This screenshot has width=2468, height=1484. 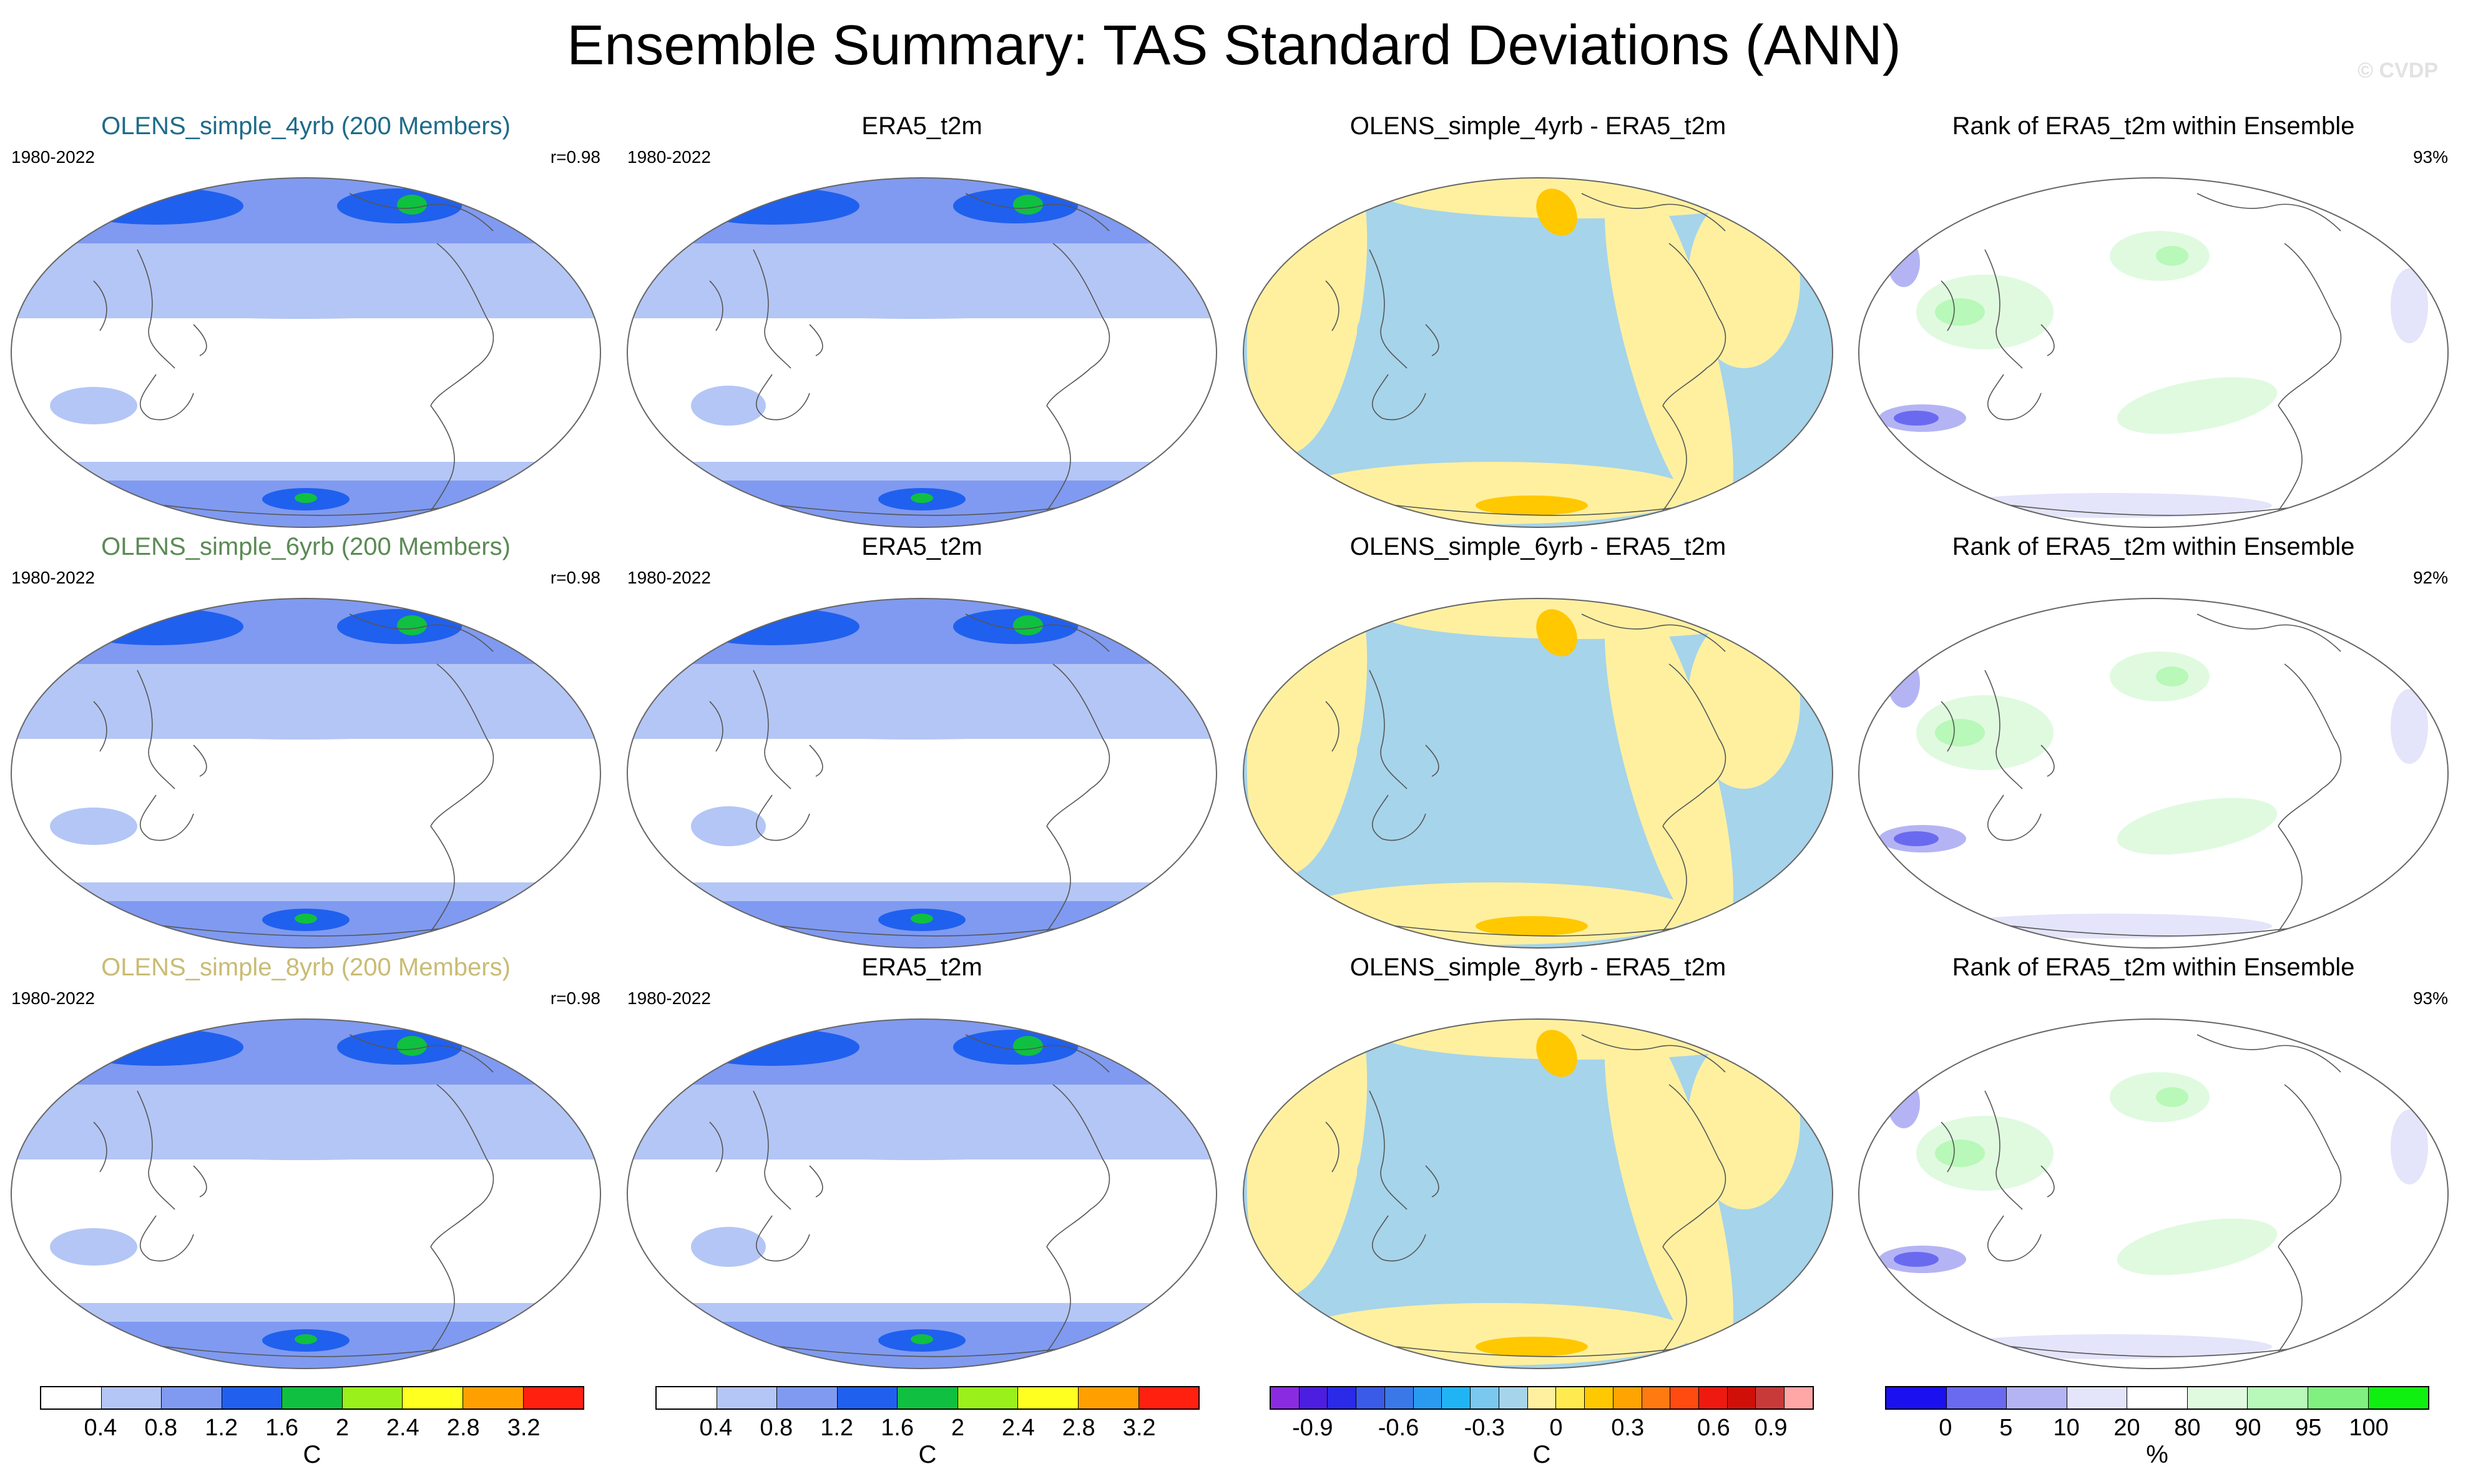 I want to click on colorbar-tick-label: -0.9, so click(x=1313, y=1428).